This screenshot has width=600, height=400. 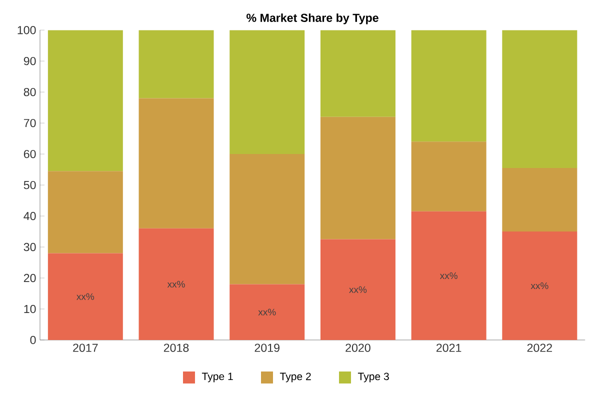 I want to click on legend-label: Type 2, so click(x=295, y=377).